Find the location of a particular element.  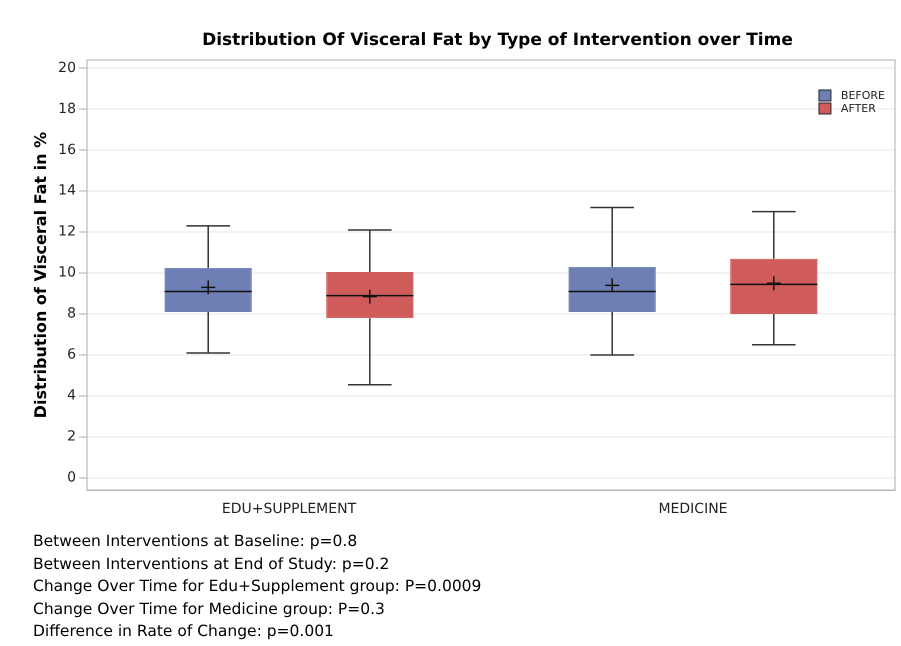

y-tick-label: 2 is located at coordinates (71, 436).